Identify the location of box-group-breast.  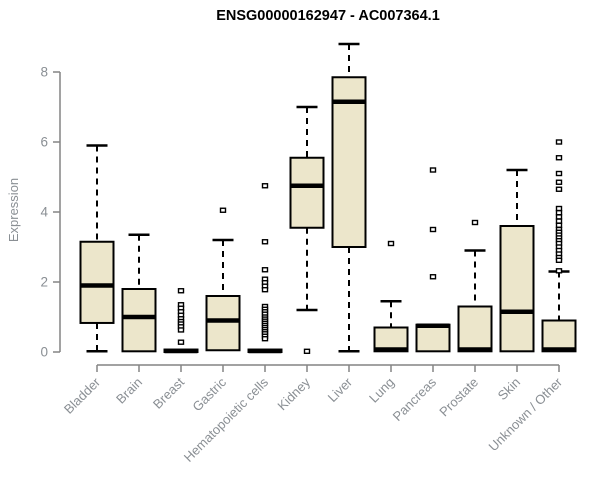
(181, 321).